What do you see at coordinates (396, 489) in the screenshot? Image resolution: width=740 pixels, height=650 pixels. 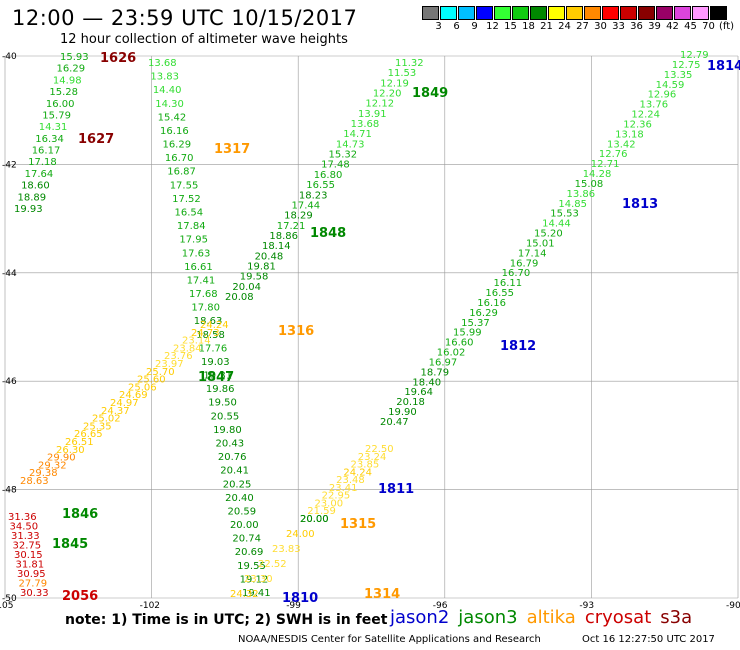 I see `pass-label: 1811` at bounding box center [396, 489].